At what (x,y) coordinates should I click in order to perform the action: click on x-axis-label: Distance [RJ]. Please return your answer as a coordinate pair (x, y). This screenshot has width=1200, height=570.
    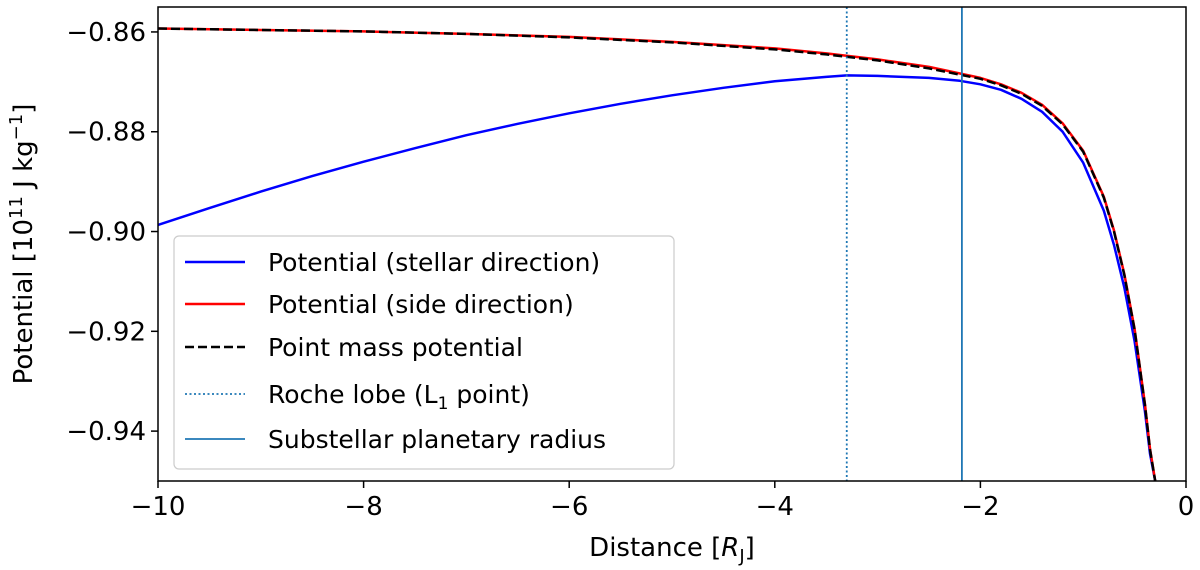
    Looking at the image, I should click on (672, 550).